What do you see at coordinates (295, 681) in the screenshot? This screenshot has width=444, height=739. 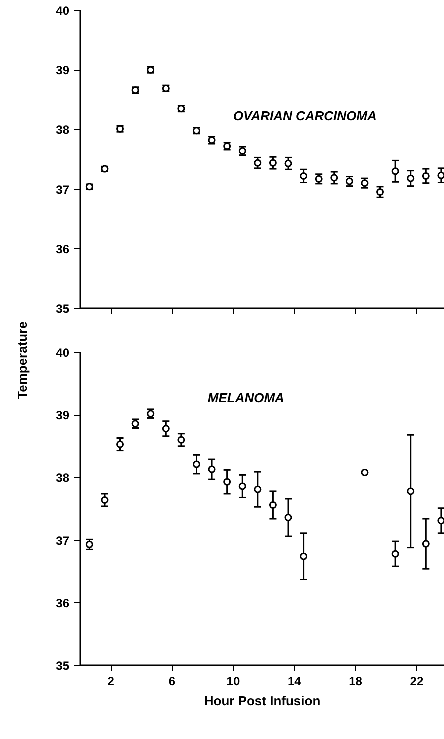 I see `x-tick-label: 14` at bounding box center [295, 681].